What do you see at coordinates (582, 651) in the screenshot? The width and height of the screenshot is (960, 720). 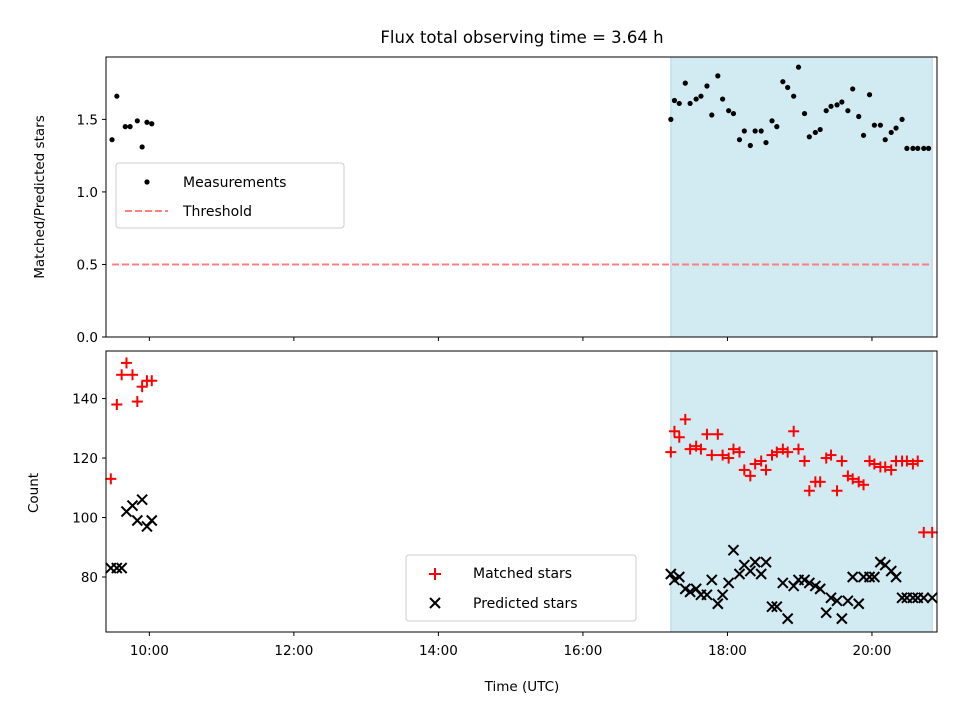 I see `x-tick-label: 16:00` at bounding box center [582, 651].